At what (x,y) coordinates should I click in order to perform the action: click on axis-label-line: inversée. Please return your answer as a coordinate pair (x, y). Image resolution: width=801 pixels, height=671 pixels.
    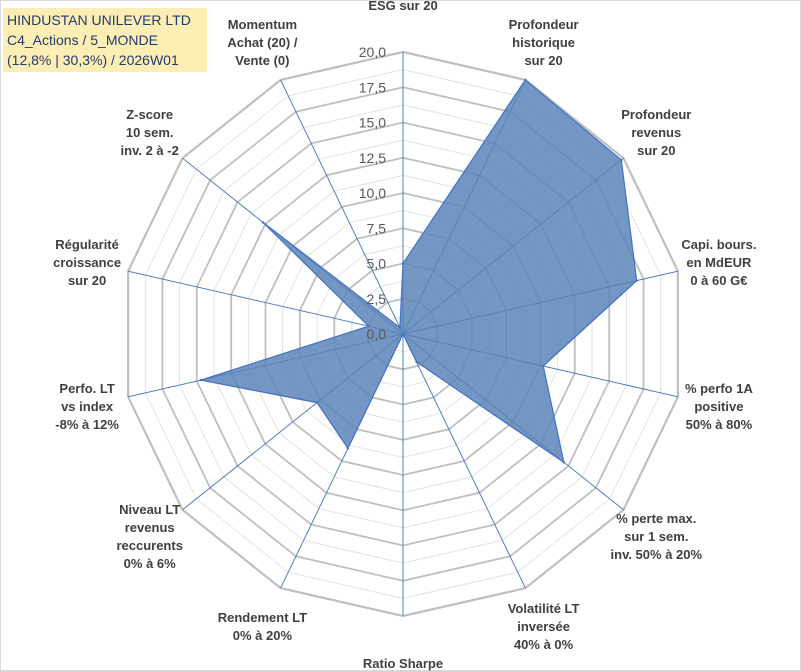
    Looking at the image, I should click on (543, 626).